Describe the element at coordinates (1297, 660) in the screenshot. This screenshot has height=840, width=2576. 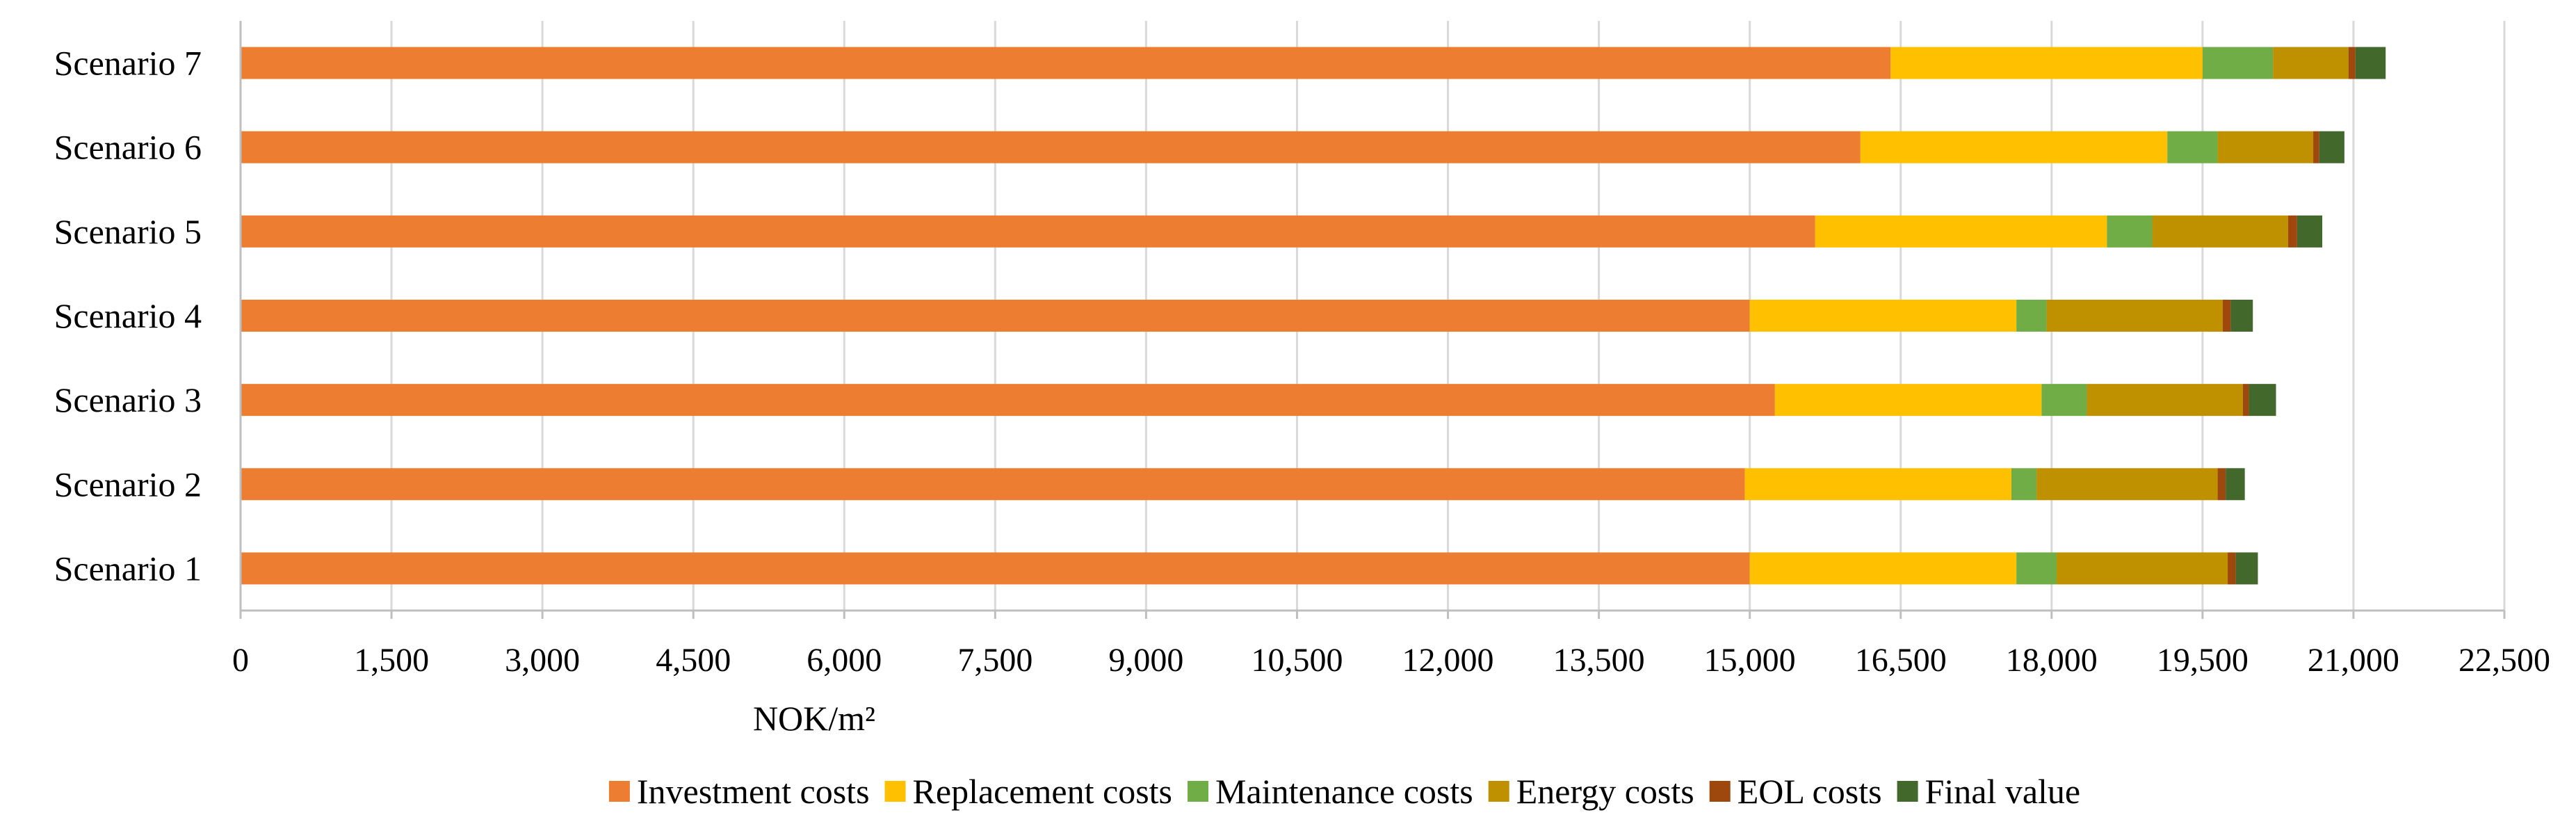
I see `x-tick-label: 10,500` at that location.